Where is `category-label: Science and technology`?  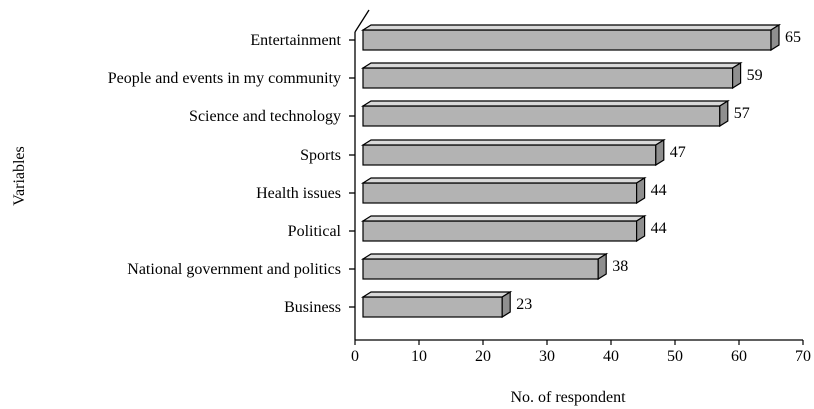
category-label: Science and technology is located at coordinates (265, 116).